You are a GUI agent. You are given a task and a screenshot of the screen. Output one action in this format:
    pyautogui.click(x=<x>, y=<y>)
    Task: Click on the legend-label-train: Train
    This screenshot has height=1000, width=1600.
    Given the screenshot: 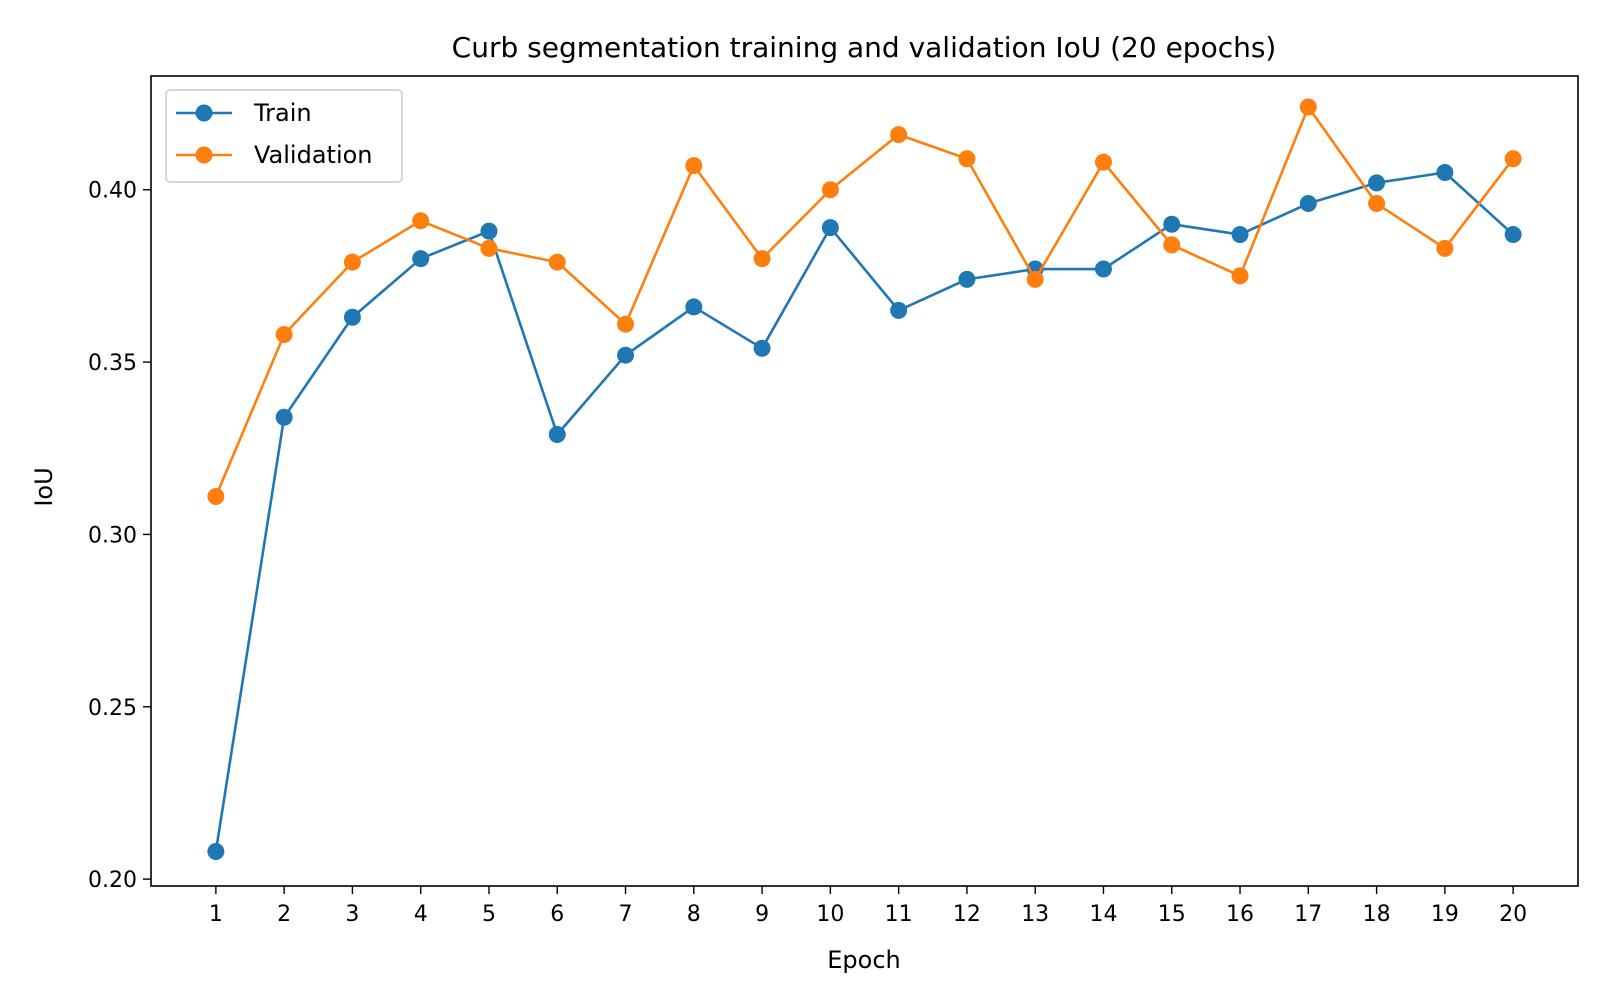 What is the action you would take?
    pyautogui.click(x=282, y=113)
    